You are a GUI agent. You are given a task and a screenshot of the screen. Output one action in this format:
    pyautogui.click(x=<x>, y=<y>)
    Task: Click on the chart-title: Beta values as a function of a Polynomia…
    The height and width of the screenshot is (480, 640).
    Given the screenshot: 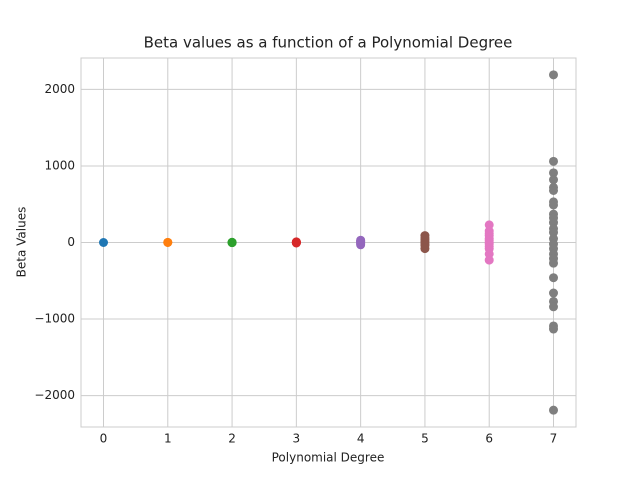 What is the action you would take?
    pyautogui.click(x=328, y=43)
    